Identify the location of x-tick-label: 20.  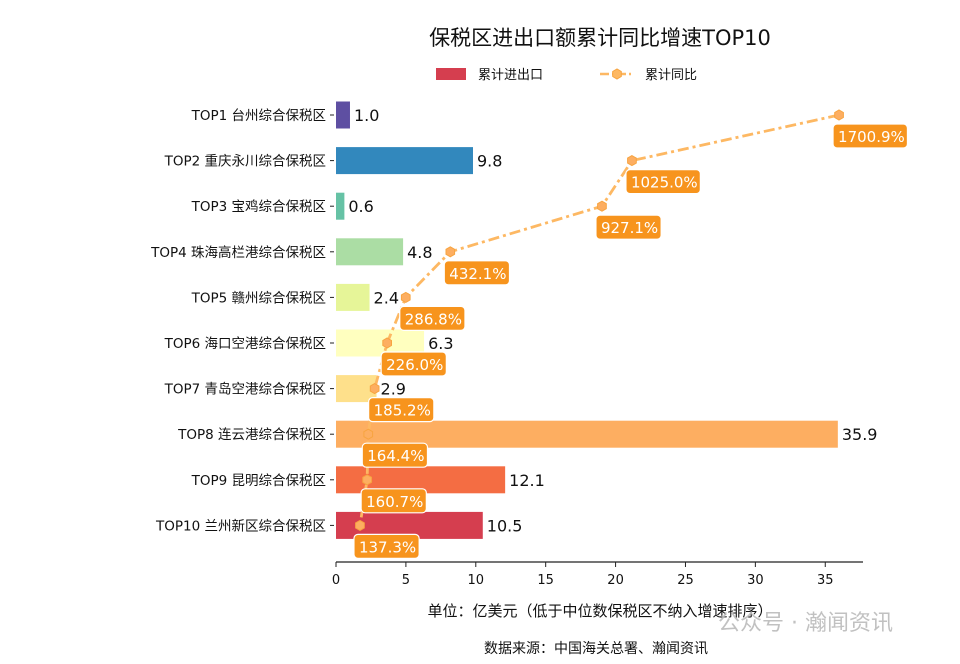
(615, 580).